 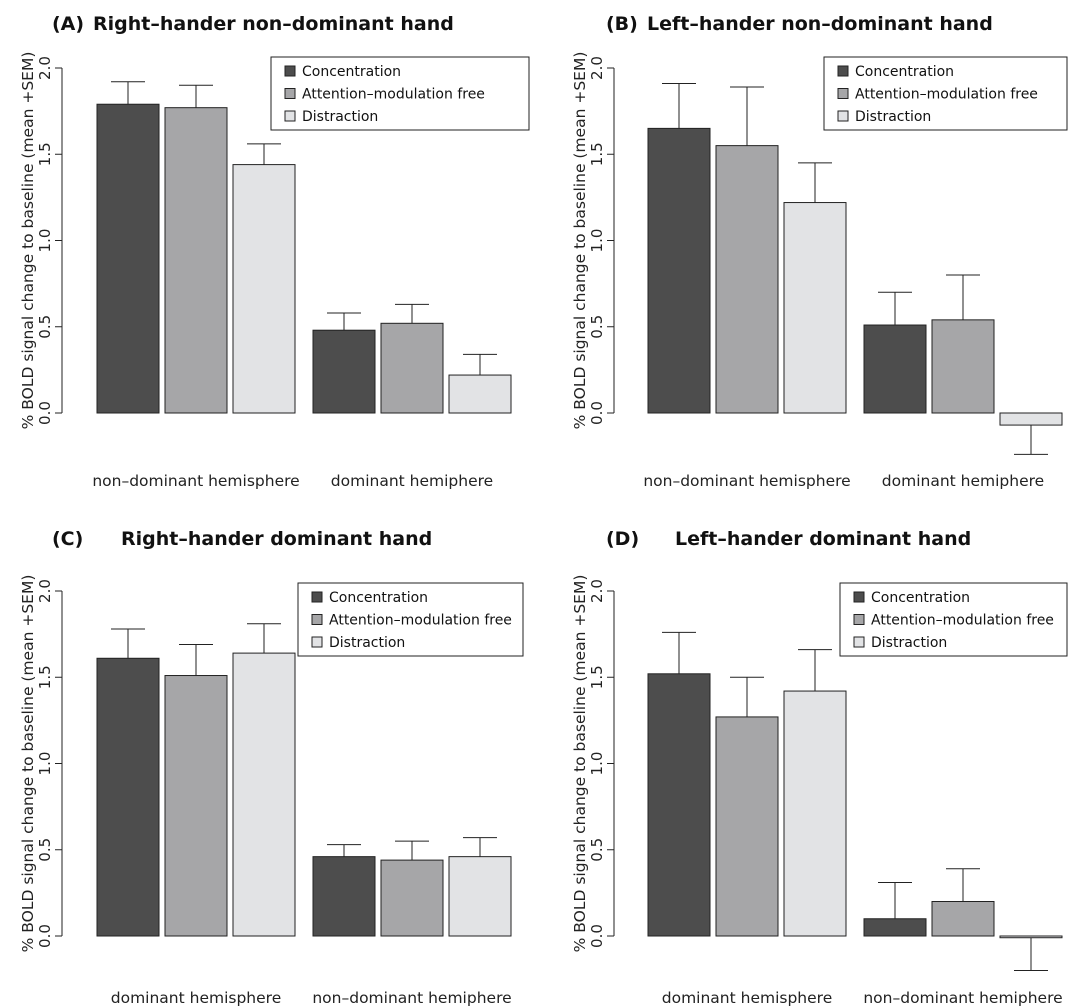 What do you see at coordinates (67, 539) in the screenshot?
I see `panel-label: (C)` at bounding box center [67, 539].